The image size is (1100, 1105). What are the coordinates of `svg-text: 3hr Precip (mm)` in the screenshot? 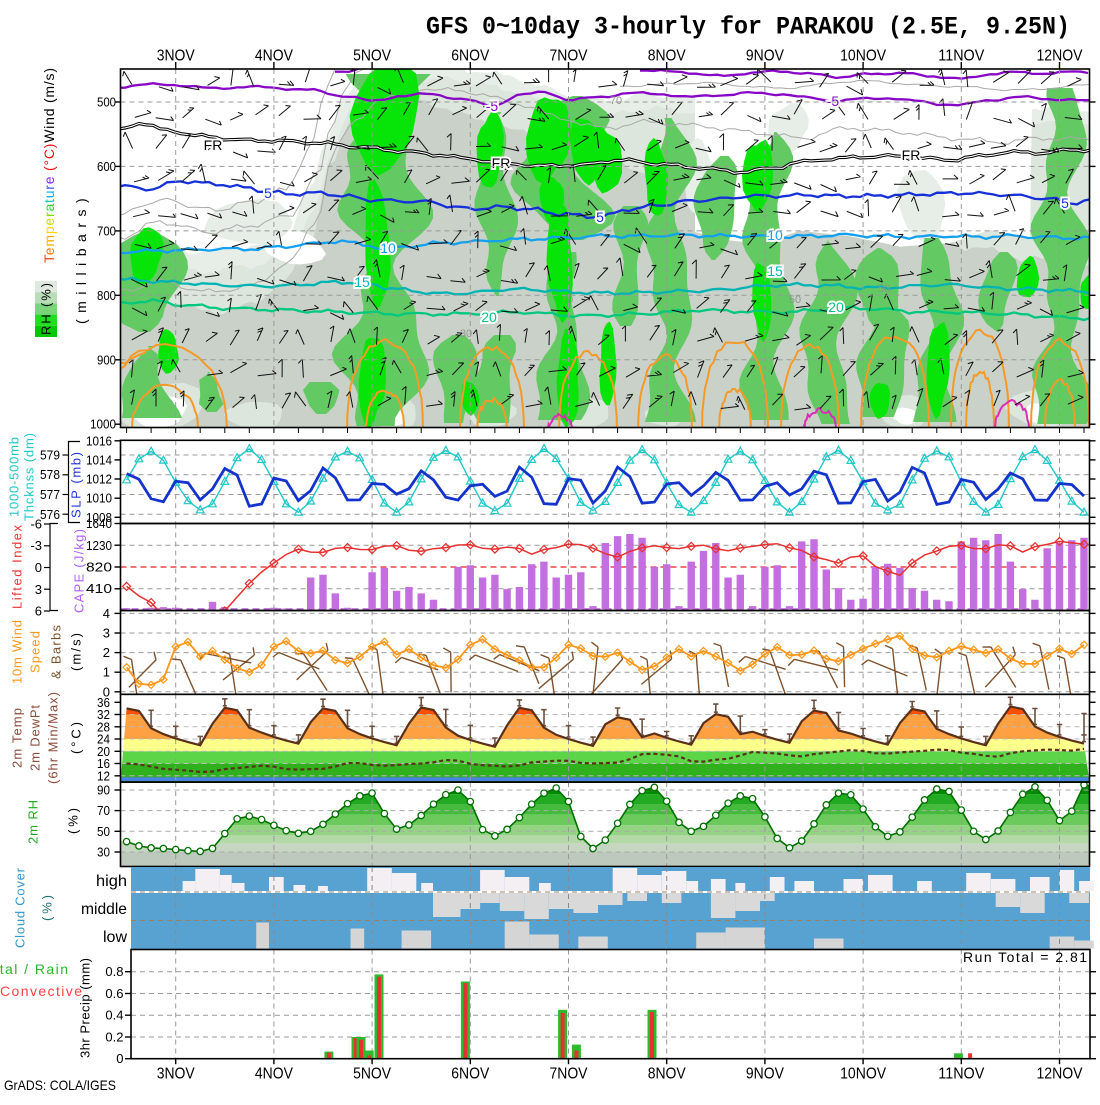 It's located at (85, 1008).